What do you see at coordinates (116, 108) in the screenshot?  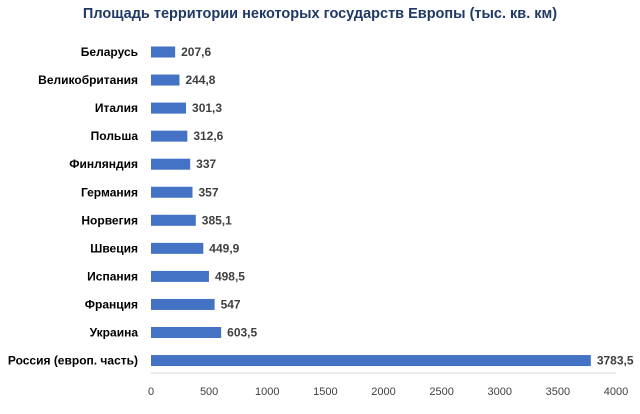 I see `category-label: Италия` at bounding box center [116, 108].